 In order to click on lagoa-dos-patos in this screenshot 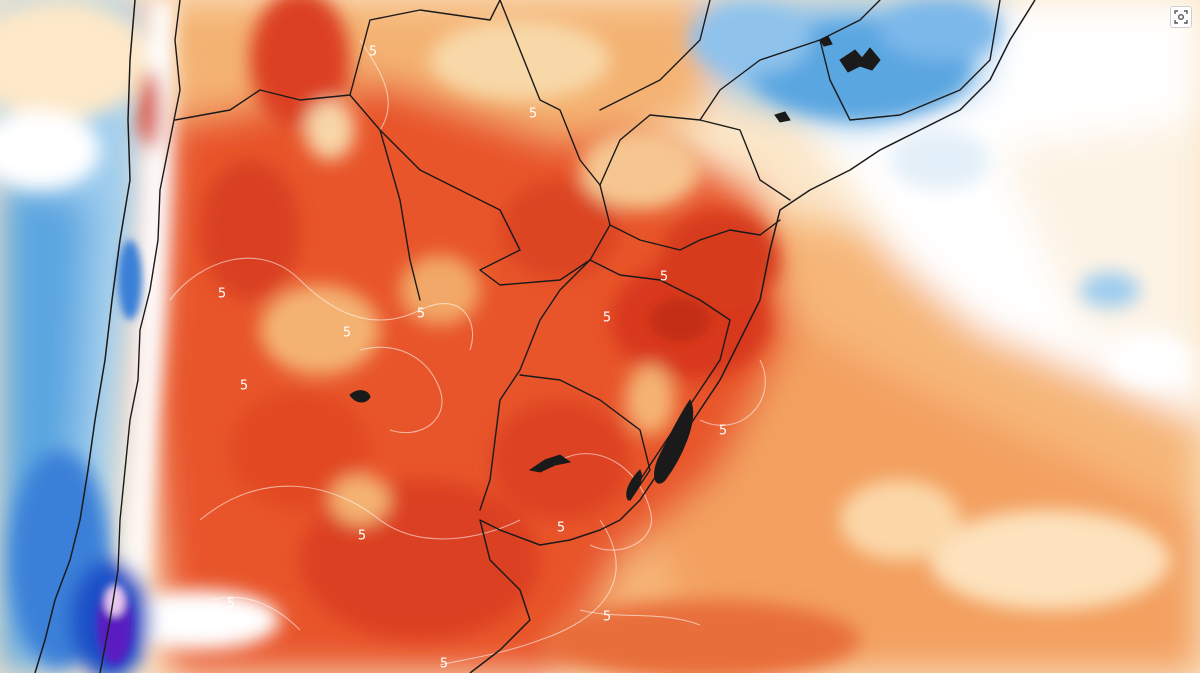, I will do `click(674, 441)`.